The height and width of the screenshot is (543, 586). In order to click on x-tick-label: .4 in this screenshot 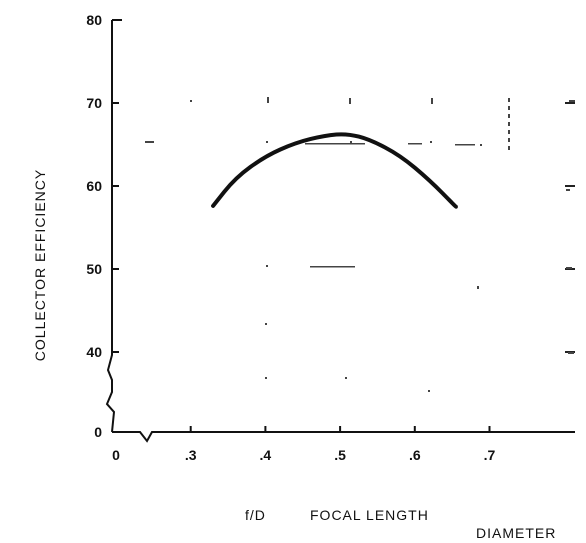, I will do `click(266, 455)`.